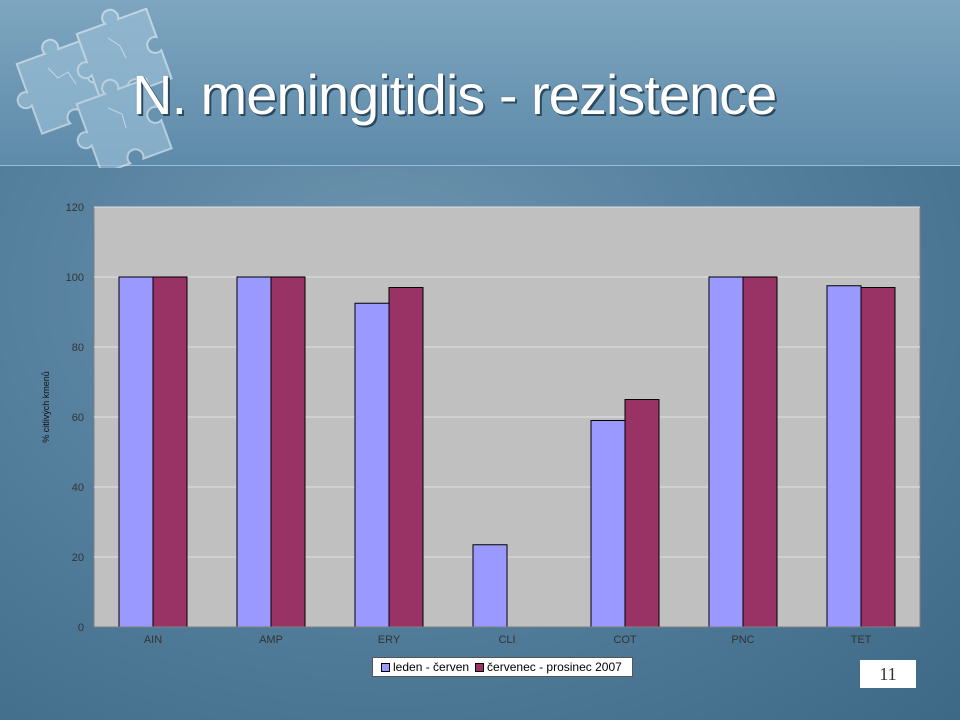 The width and height of the screenshot is (960, 720). What do you see at coordinates (554, 667) in the screenshot?
I see `legend-label-series-2: červenec - prosinec 2007` at bounding box center [554, 667].